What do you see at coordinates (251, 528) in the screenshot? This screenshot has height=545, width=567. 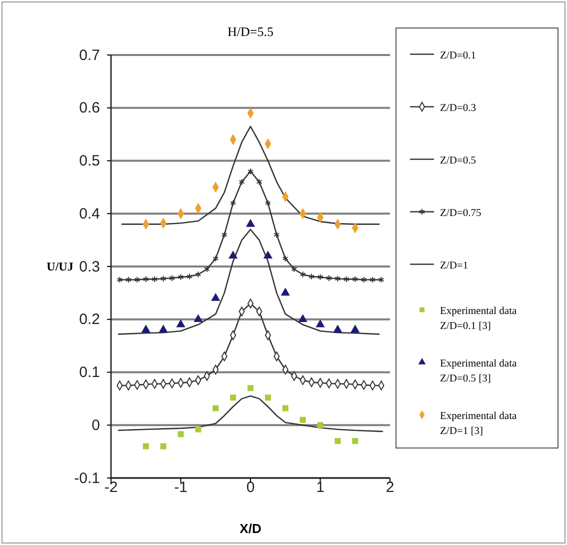 I see `x-axis-title: X/D` at bounding box center [251, 528].